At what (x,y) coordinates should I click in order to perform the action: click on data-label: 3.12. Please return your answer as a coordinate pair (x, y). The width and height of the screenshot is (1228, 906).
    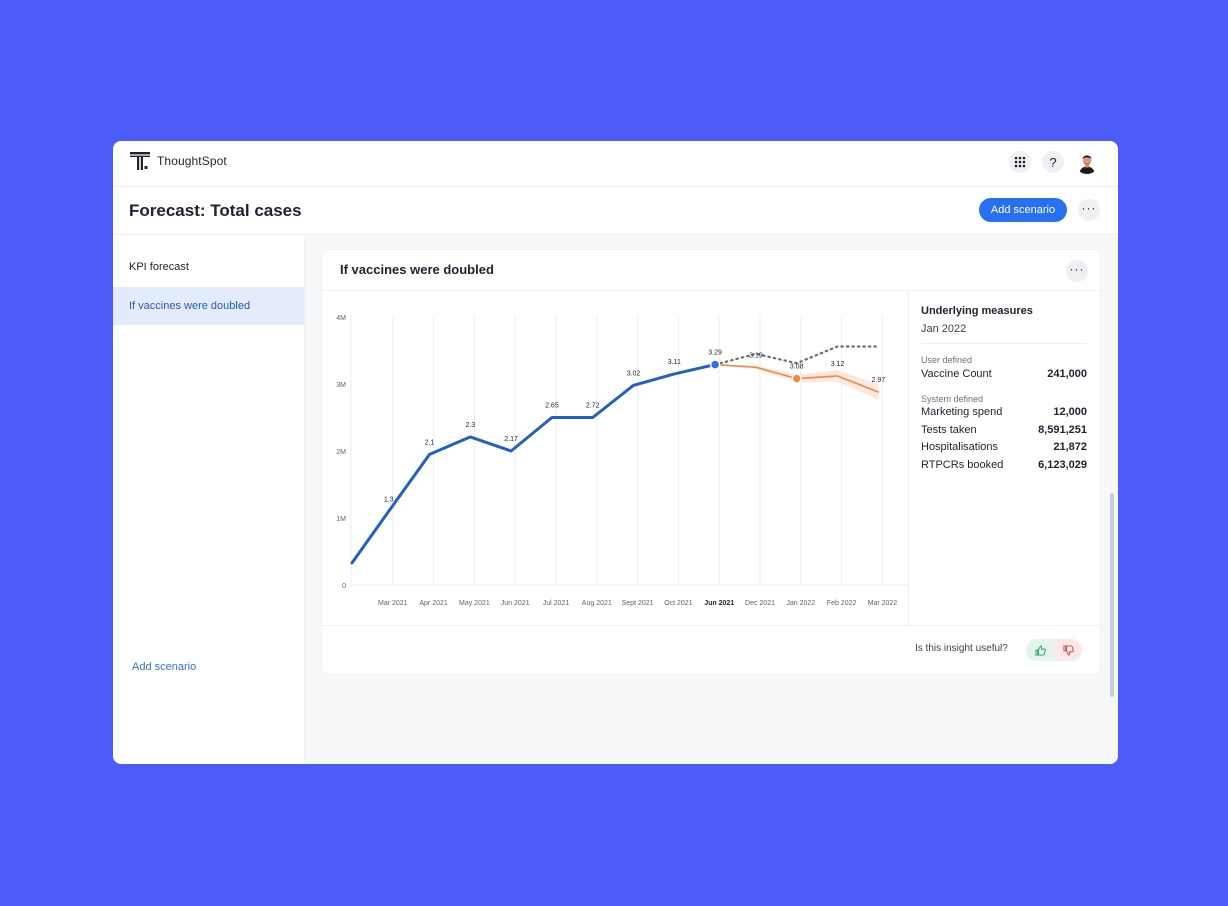
    Looking at the image, I should click on (838, 364).